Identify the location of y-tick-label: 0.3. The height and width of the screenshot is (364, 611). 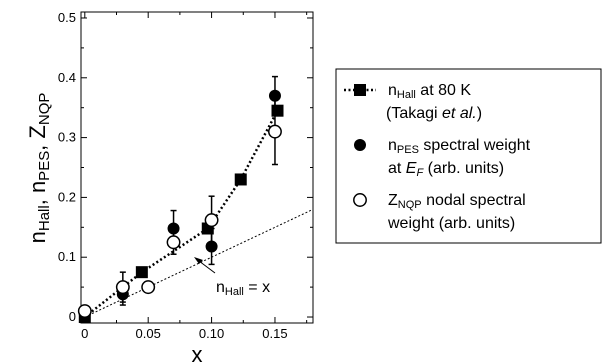
(67, 137).